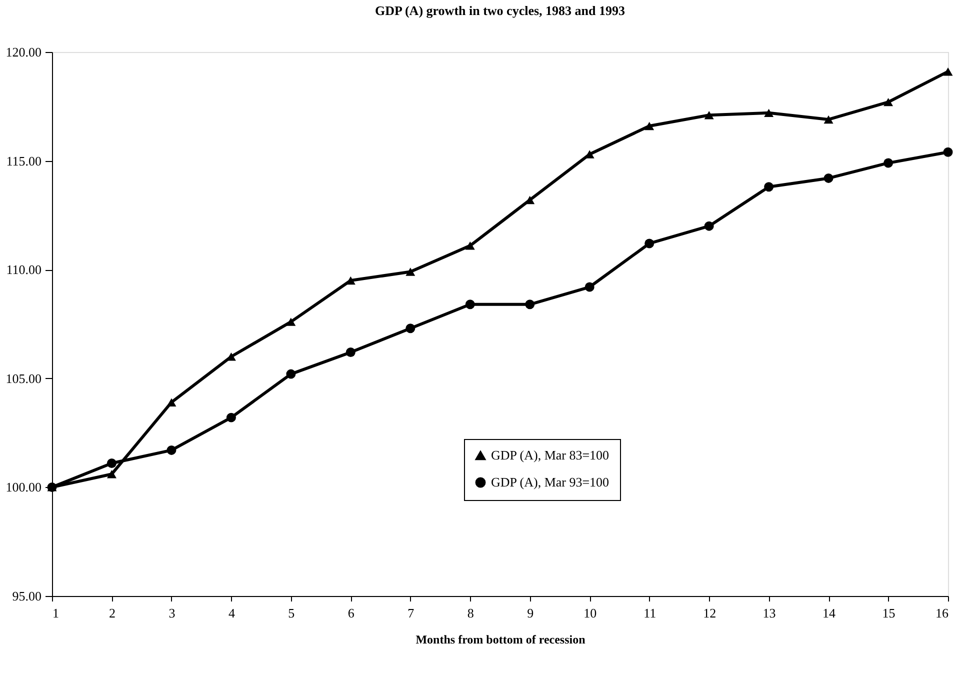 This screenshot has width=973, height=691. Describe the element at coordinates (172, 613) in the screenshot. I see `x-tick-label: 3` at that location.